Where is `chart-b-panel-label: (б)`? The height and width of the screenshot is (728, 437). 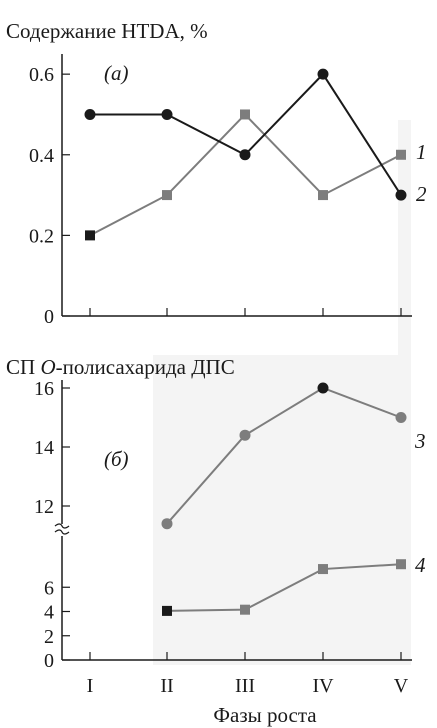
chart-b-panel-label: (б) is located at coordinates (116, 459).